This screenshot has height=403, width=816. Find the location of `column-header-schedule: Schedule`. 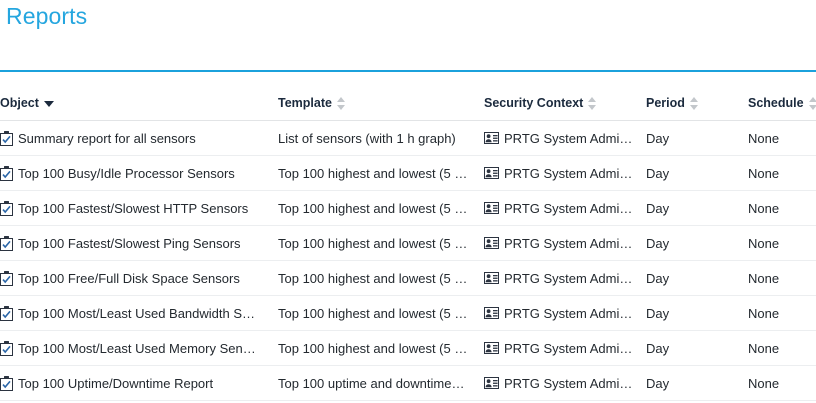

column-header-schedule: Schedule is located at coordinates (782, 108).